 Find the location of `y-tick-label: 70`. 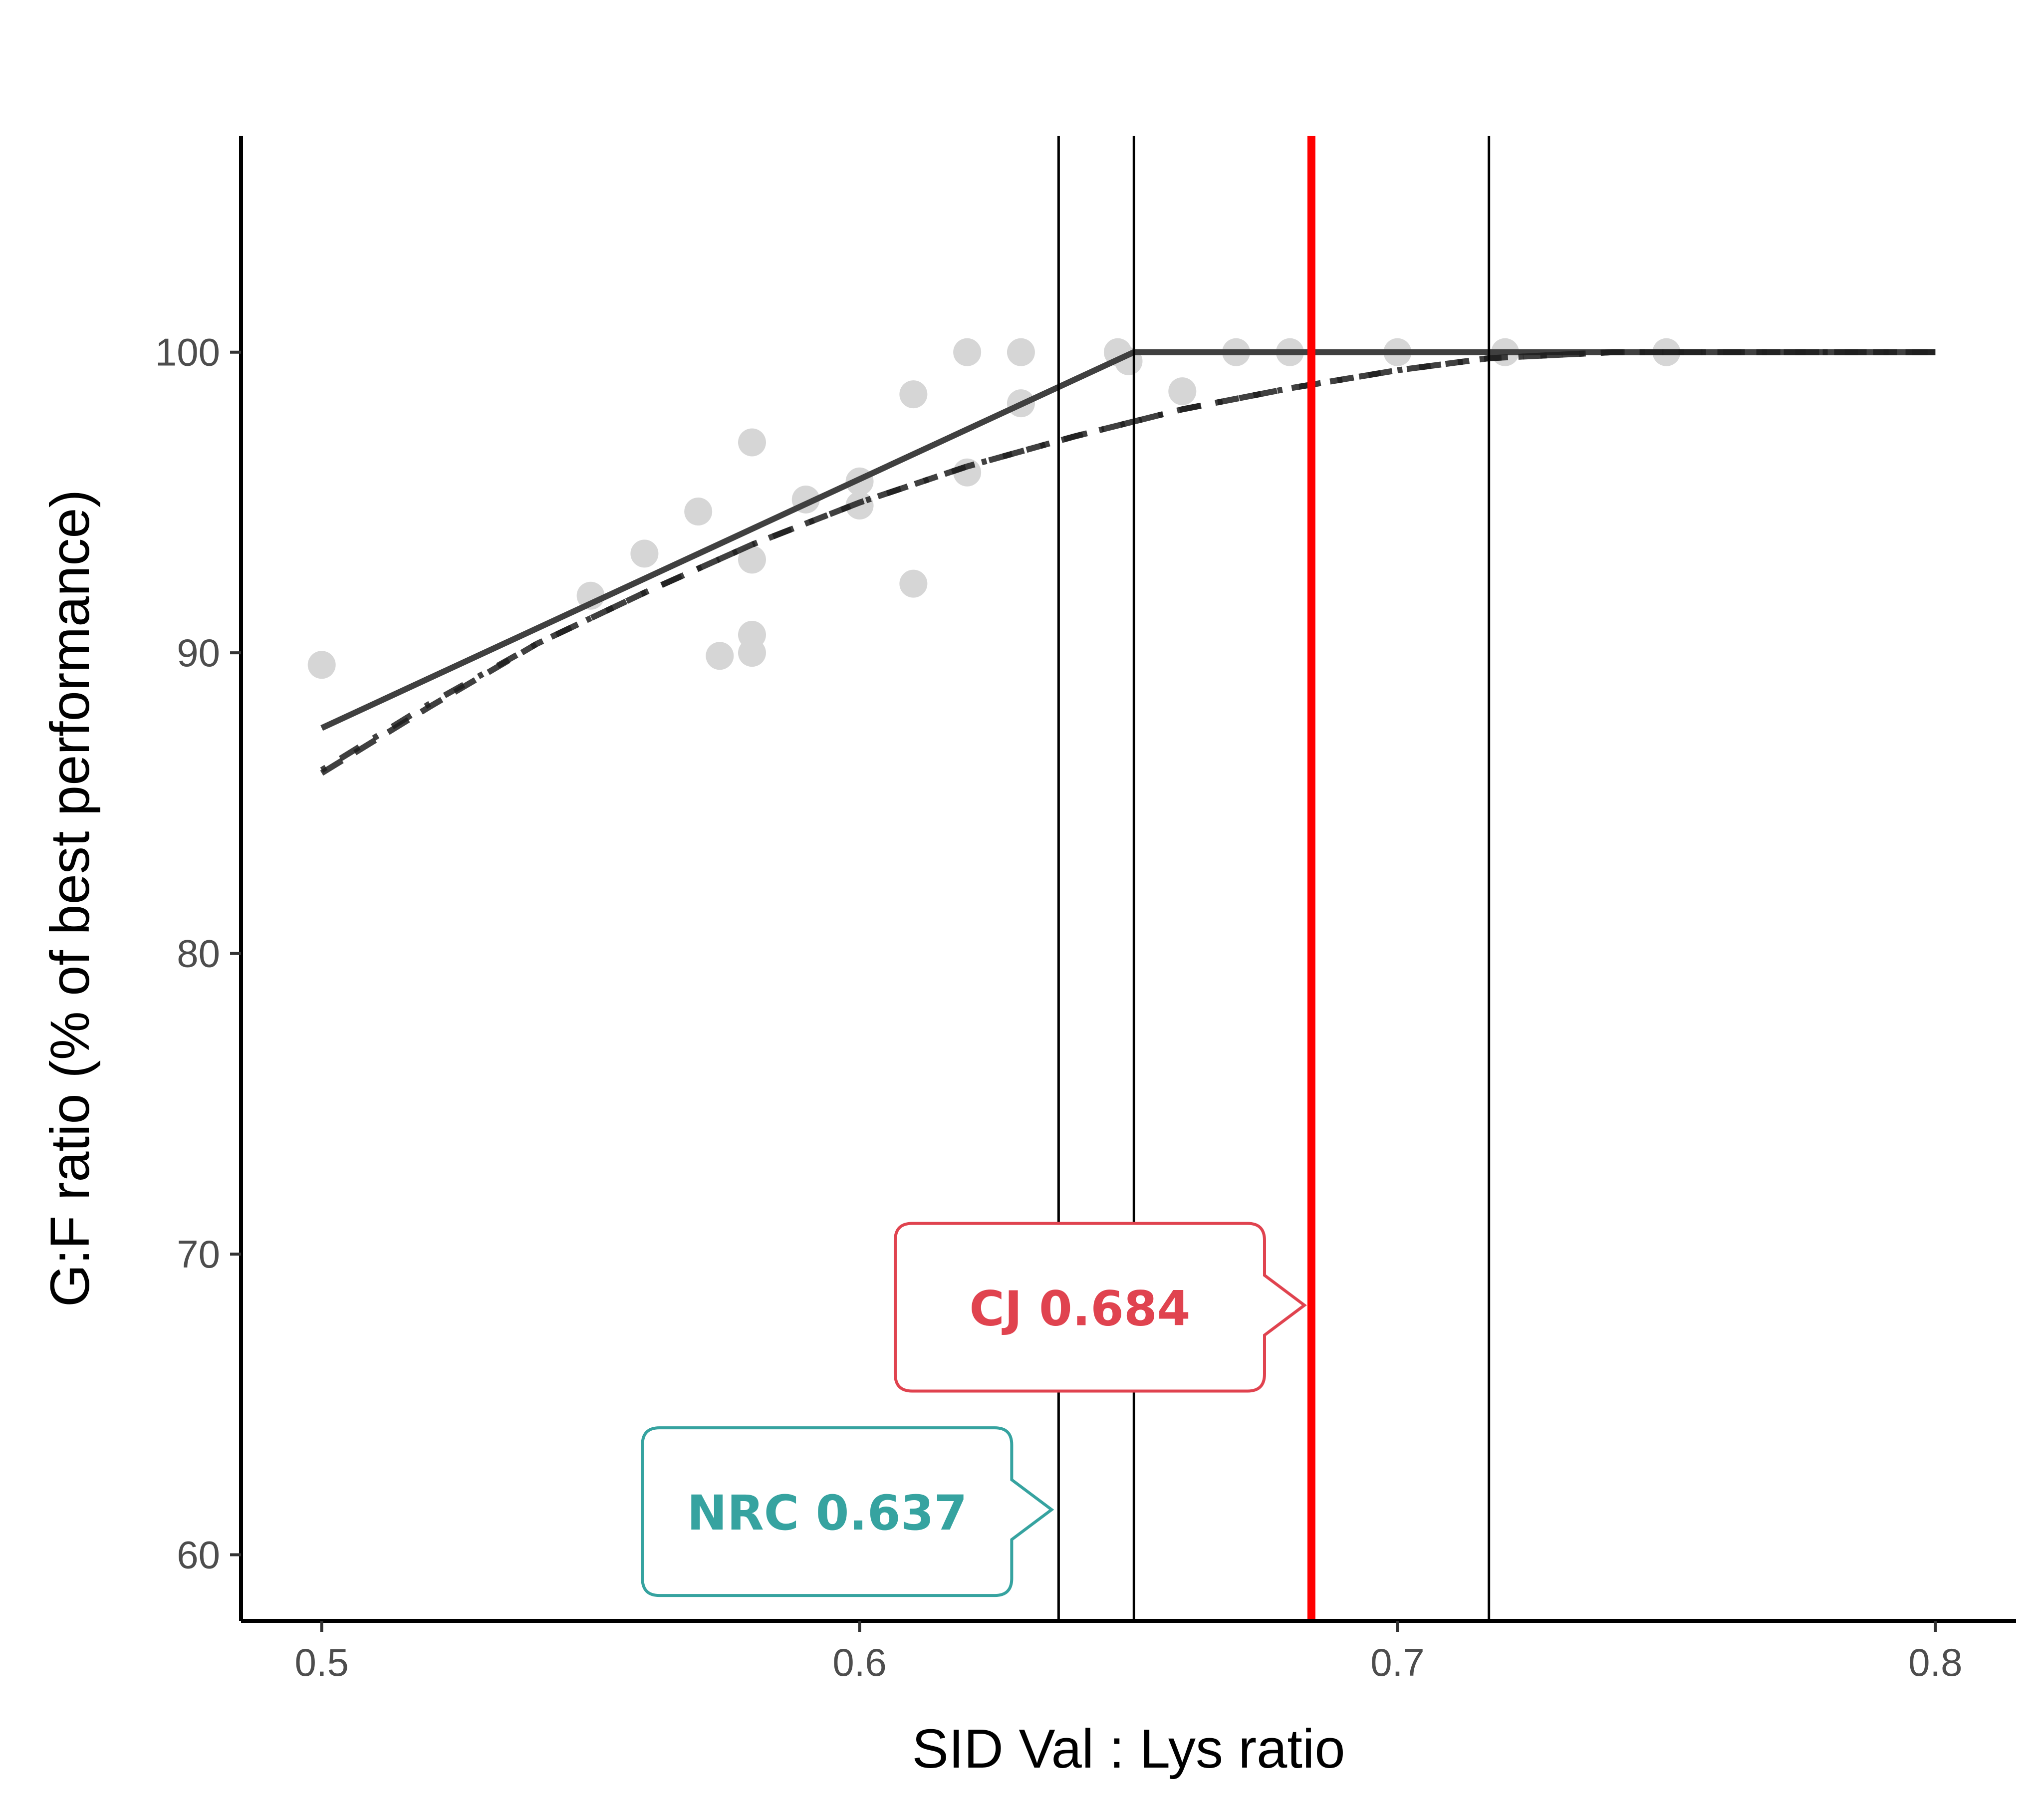

y-tick-label: 70 is located at coordinates (198, 1254).